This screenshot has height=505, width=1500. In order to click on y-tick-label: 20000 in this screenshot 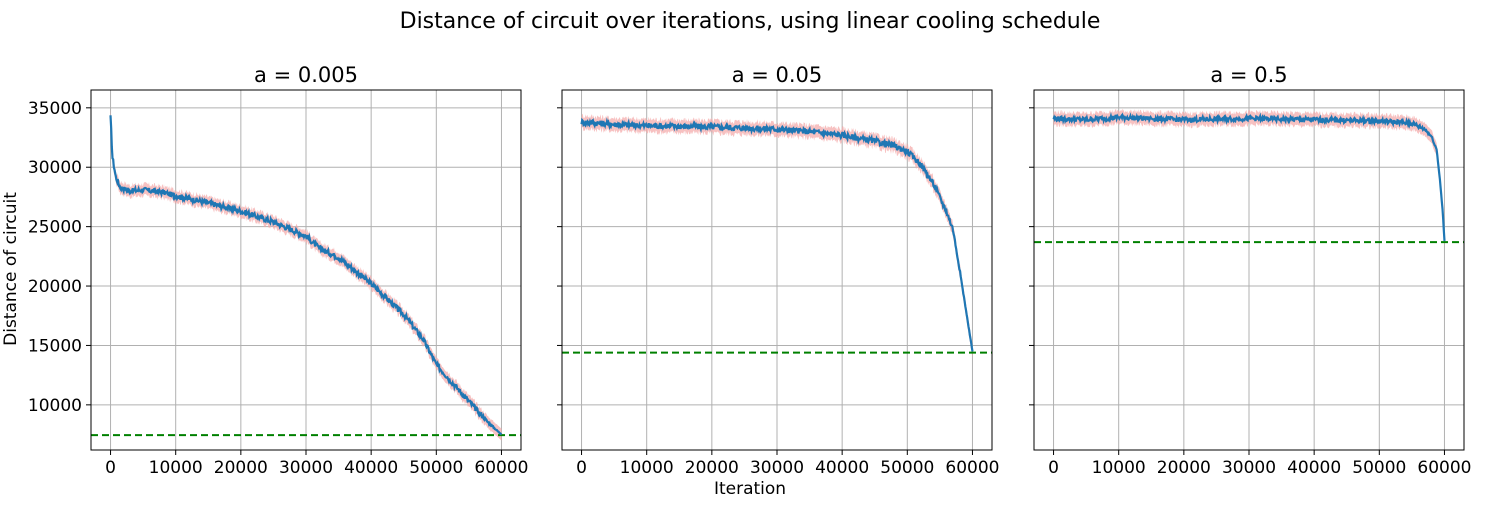, I will do `click(55, 287)`.